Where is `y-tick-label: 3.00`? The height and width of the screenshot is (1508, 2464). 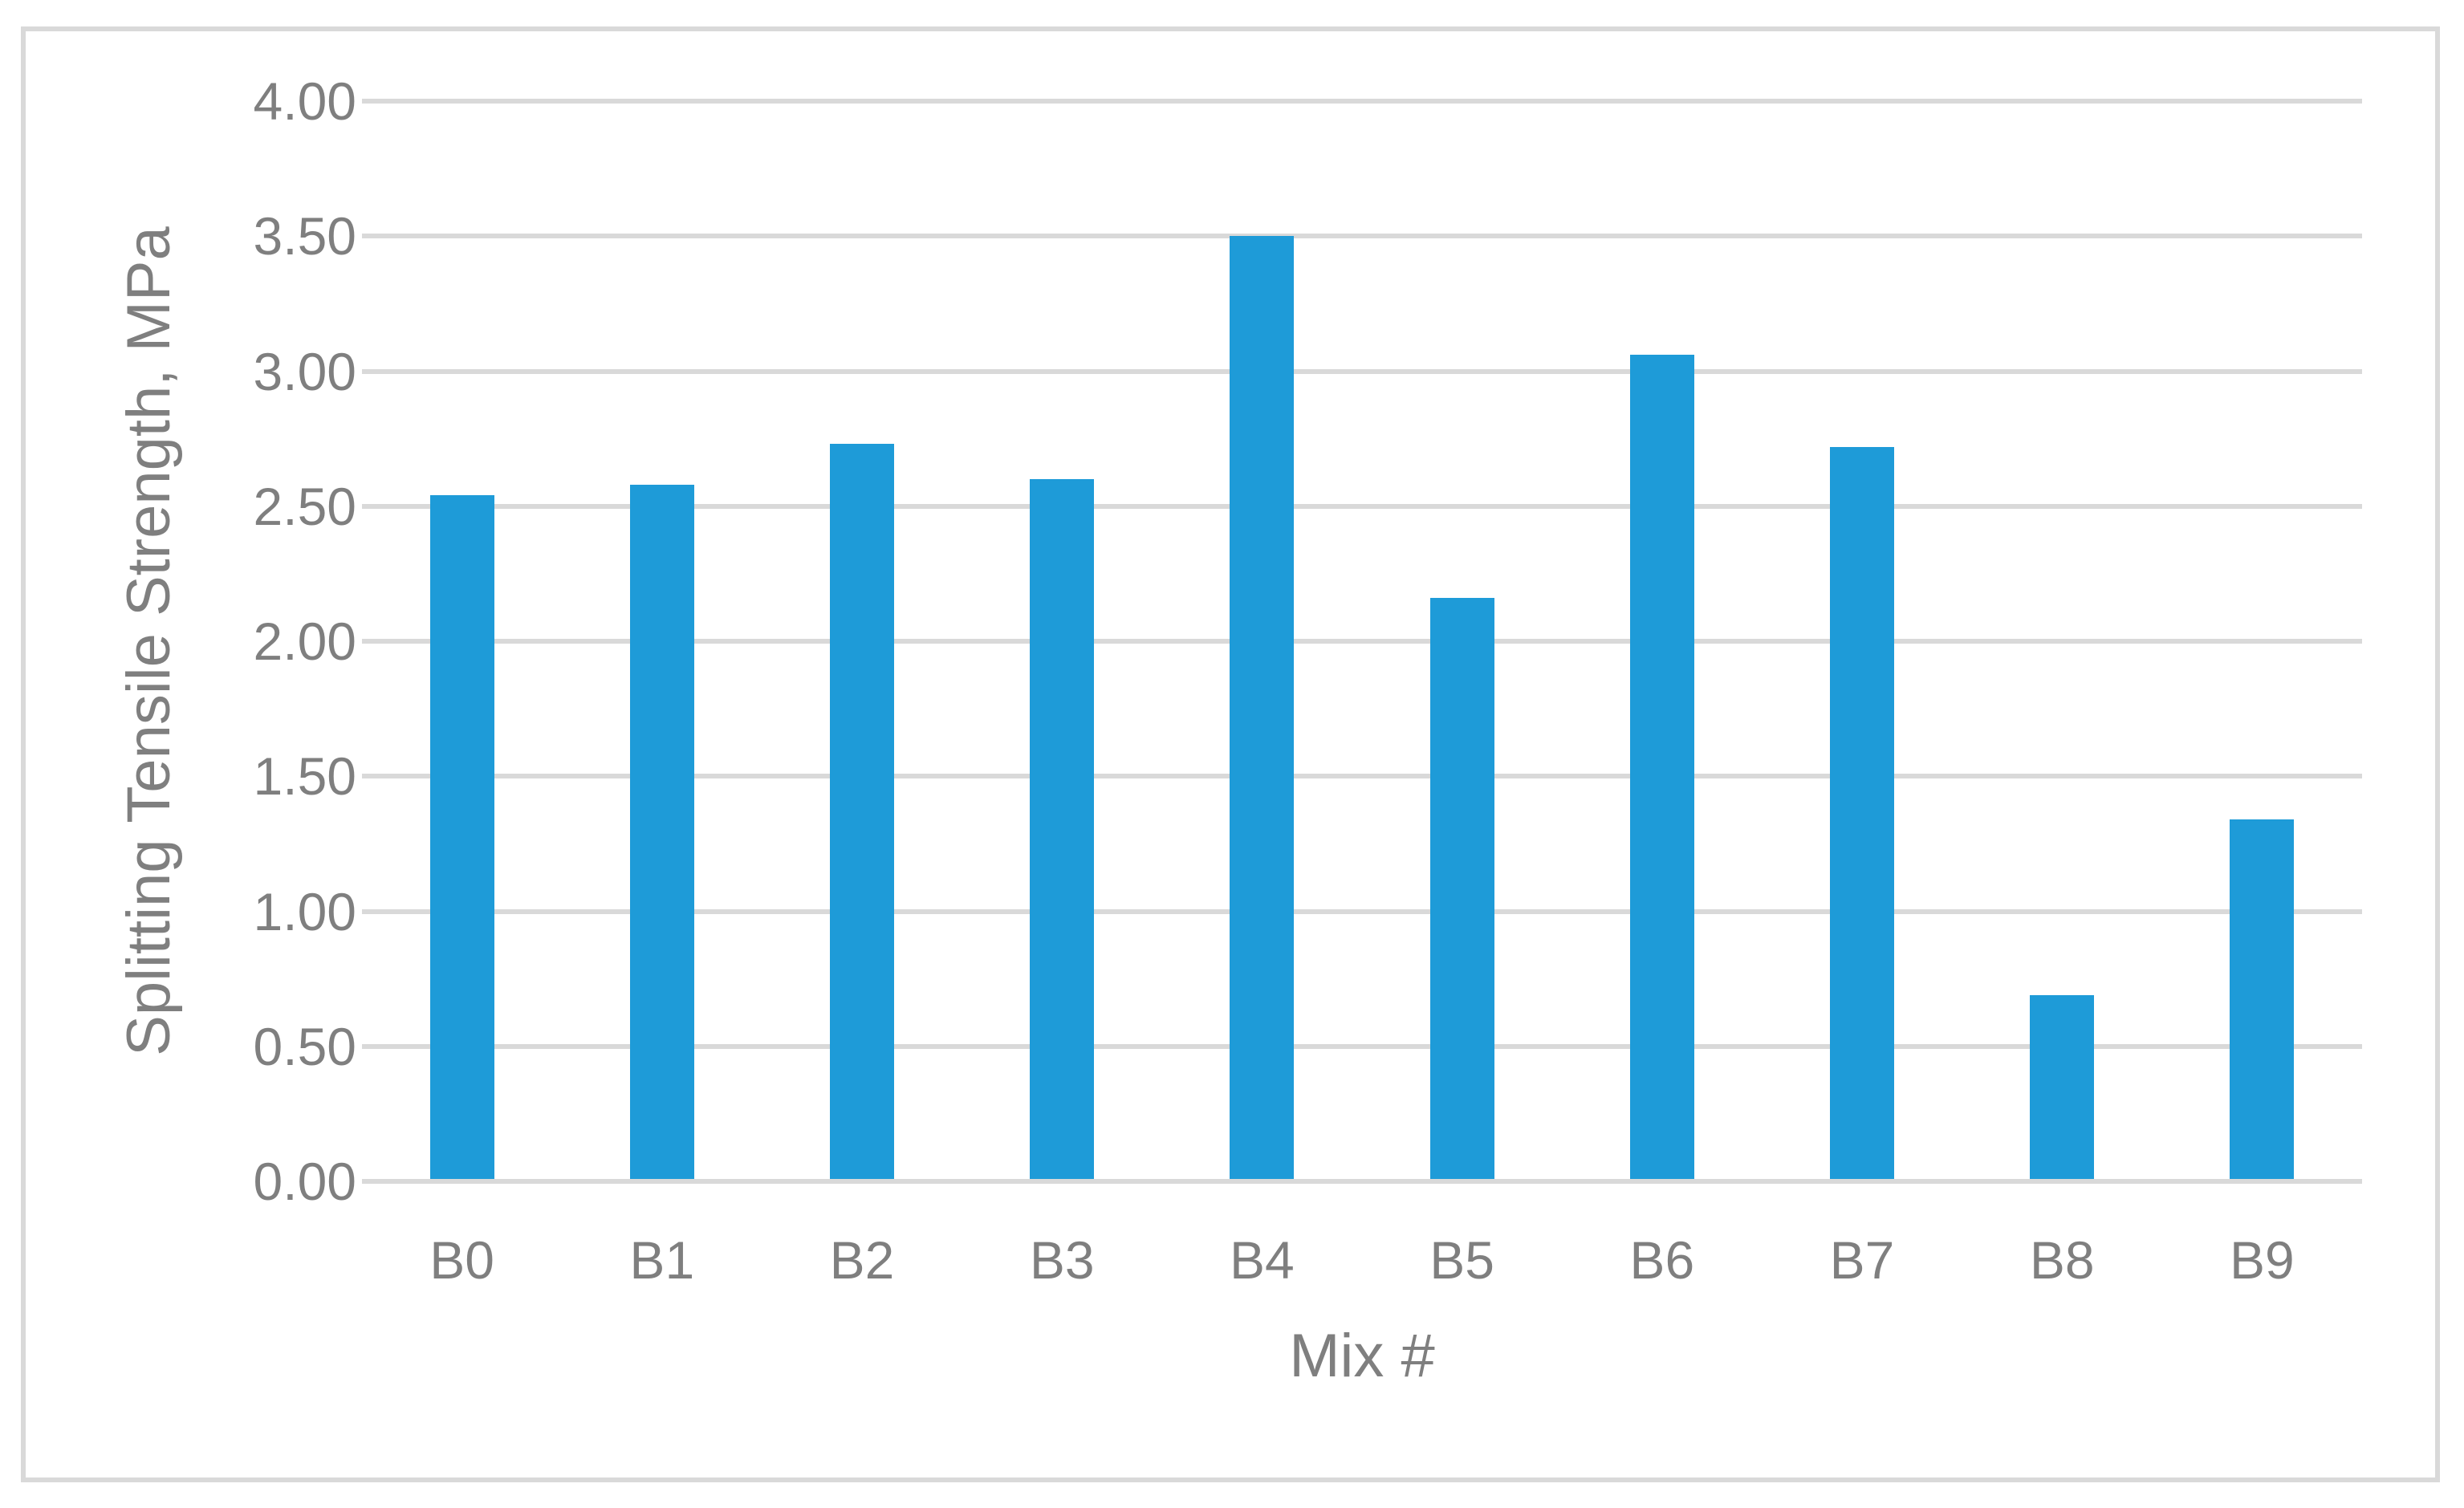
y-tick-label: 3.00 is located at coordinates (304, 371).